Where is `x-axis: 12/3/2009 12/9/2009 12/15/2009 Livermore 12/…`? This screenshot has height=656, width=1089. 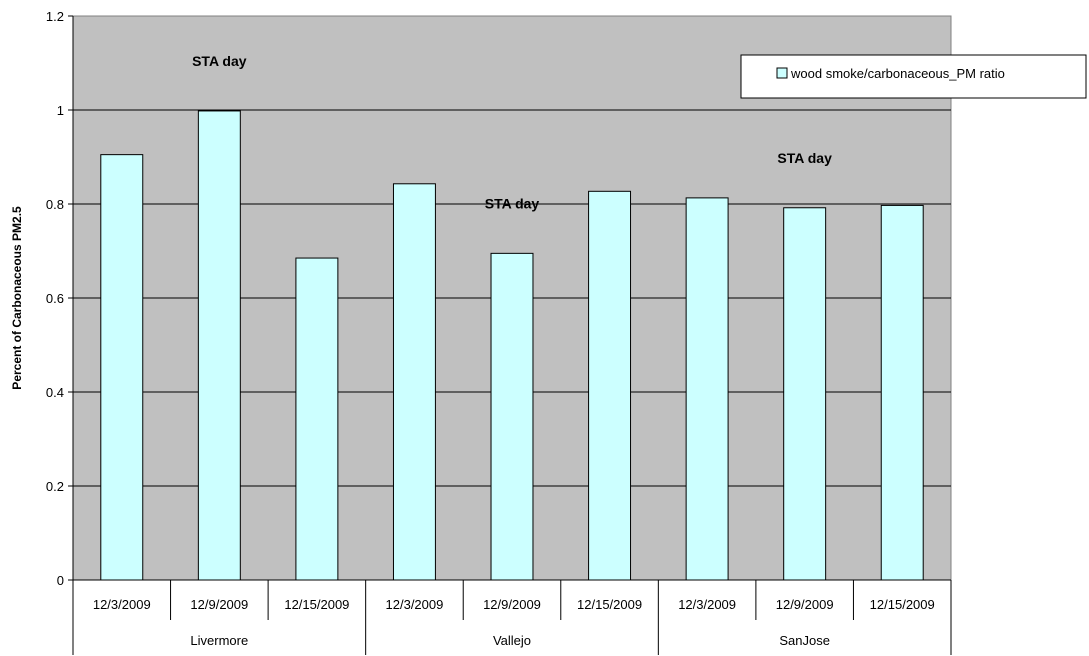 x-axis: 12/3/2009 12/9/2009 12/15/2009 Livermore 12/… is located at coordinates (512, 617).